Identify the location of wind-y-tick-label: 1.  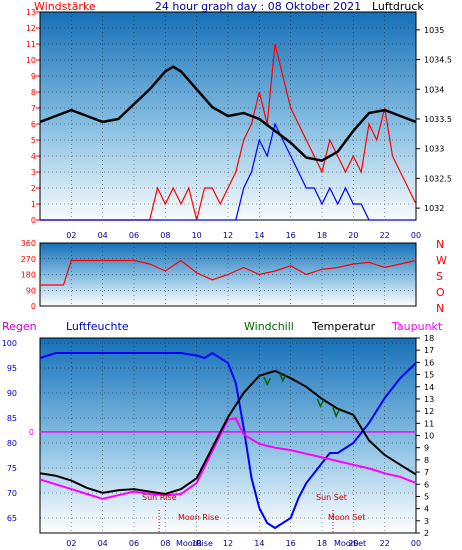
(33, 204).